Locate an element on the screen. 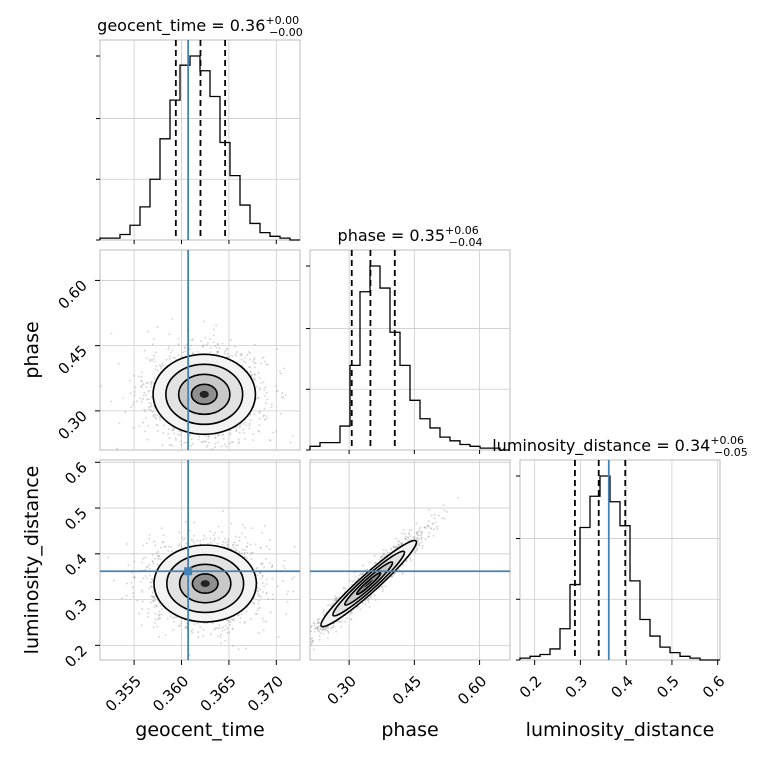 This screenshot has width=760, height=760. y-tick-label: 0.30 is located at coordinates (72, 425).